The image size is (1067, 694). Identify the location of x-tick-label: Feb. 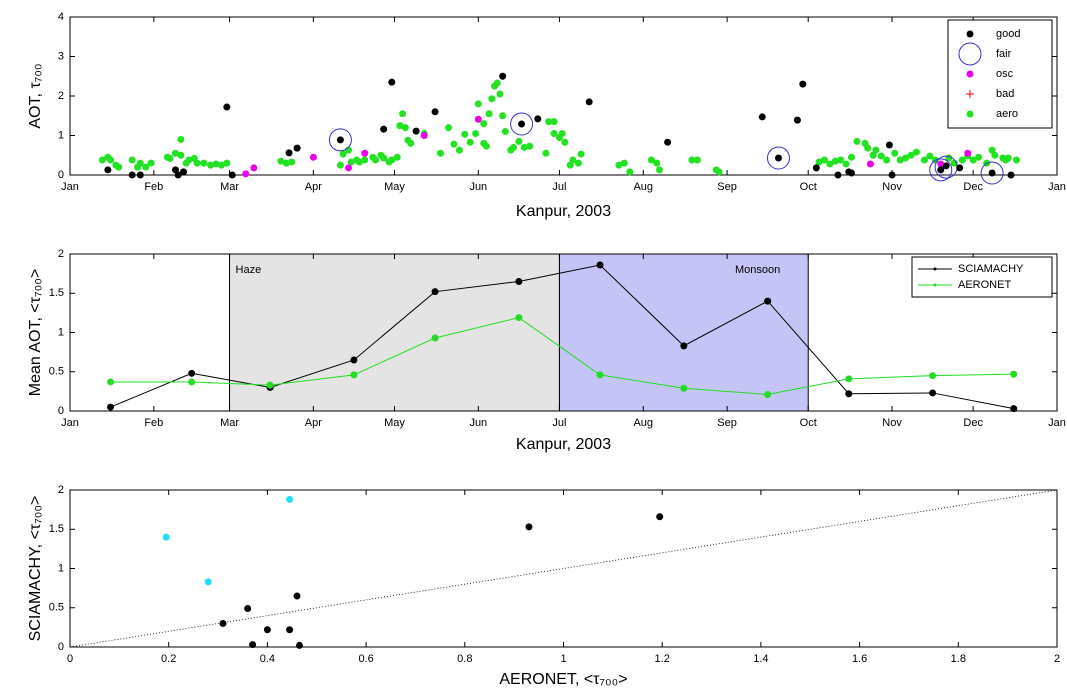
(153, 187).